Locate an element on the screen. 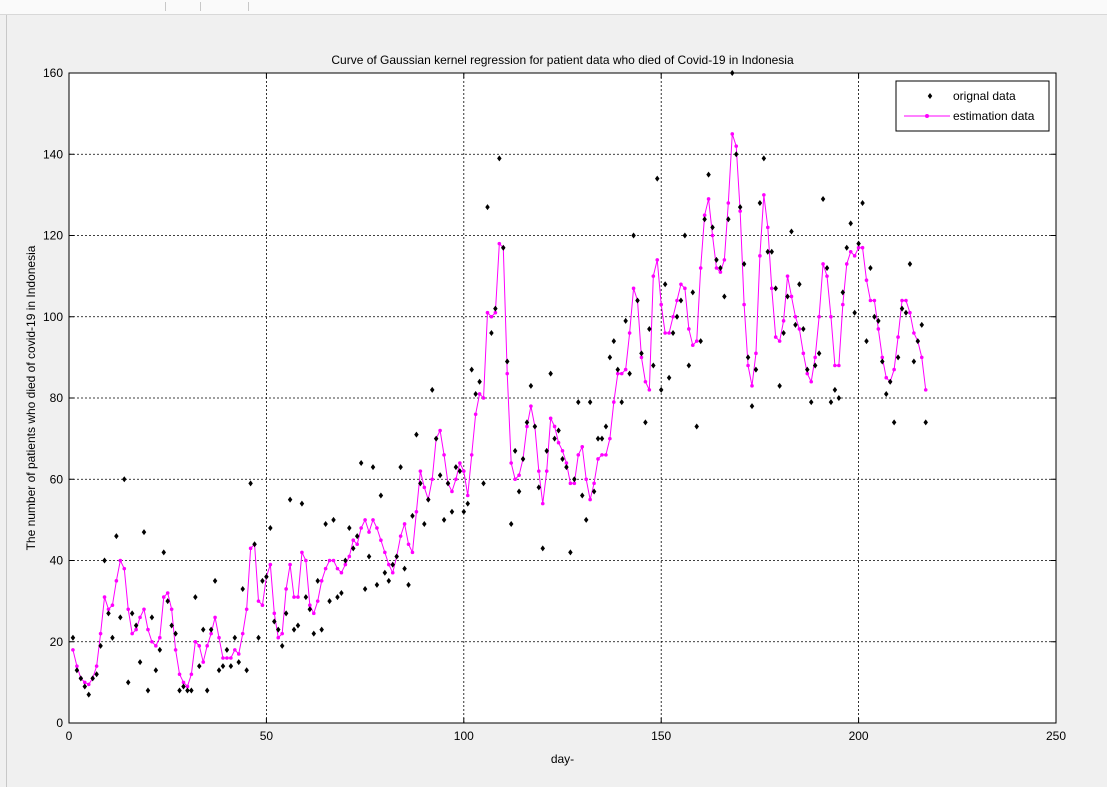 This screenshot has height=787, width=1107. x-tick-label: 100 is located at coordinates (464, 736).